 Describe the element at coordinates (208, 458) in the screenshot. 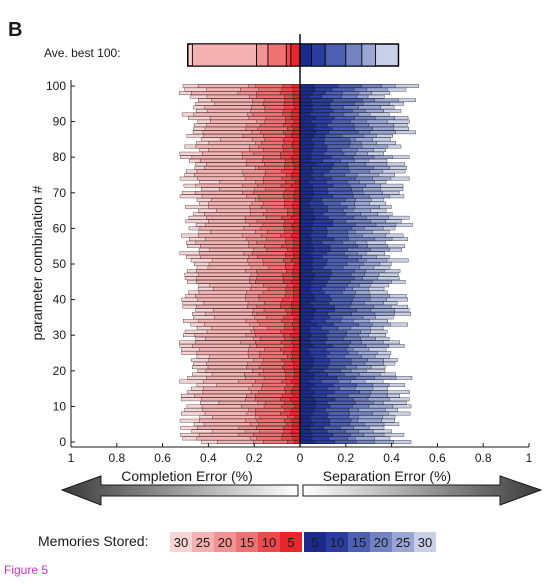

I see `x-tick-label-3: 0.4` at that location.